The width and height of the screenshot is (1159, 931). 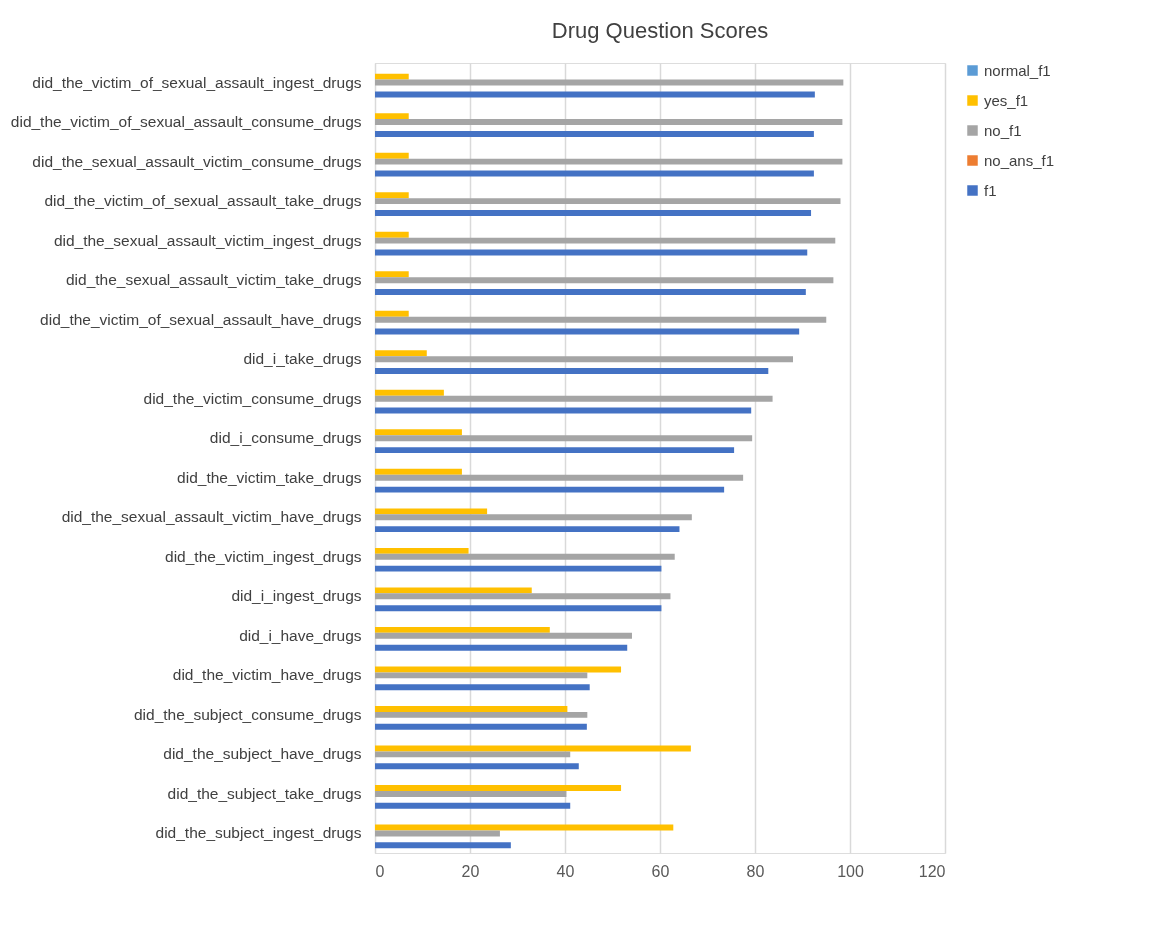 I want to click on chart-title: Drug Question Scores, so click(x=660, y=30).